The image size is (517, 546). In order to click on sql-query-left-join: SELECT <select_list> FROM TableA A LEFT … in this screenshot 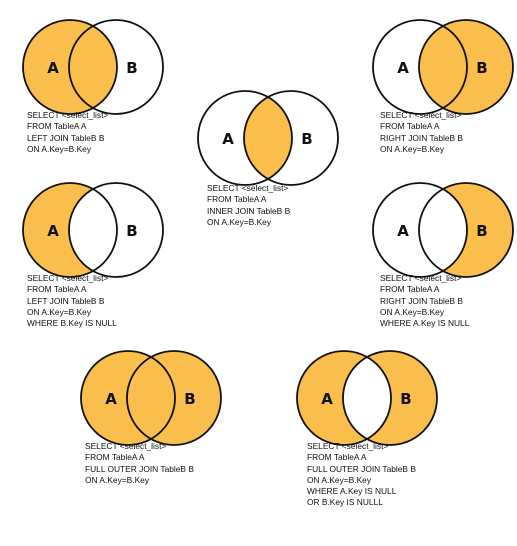, I will do `click(68, 132)`.